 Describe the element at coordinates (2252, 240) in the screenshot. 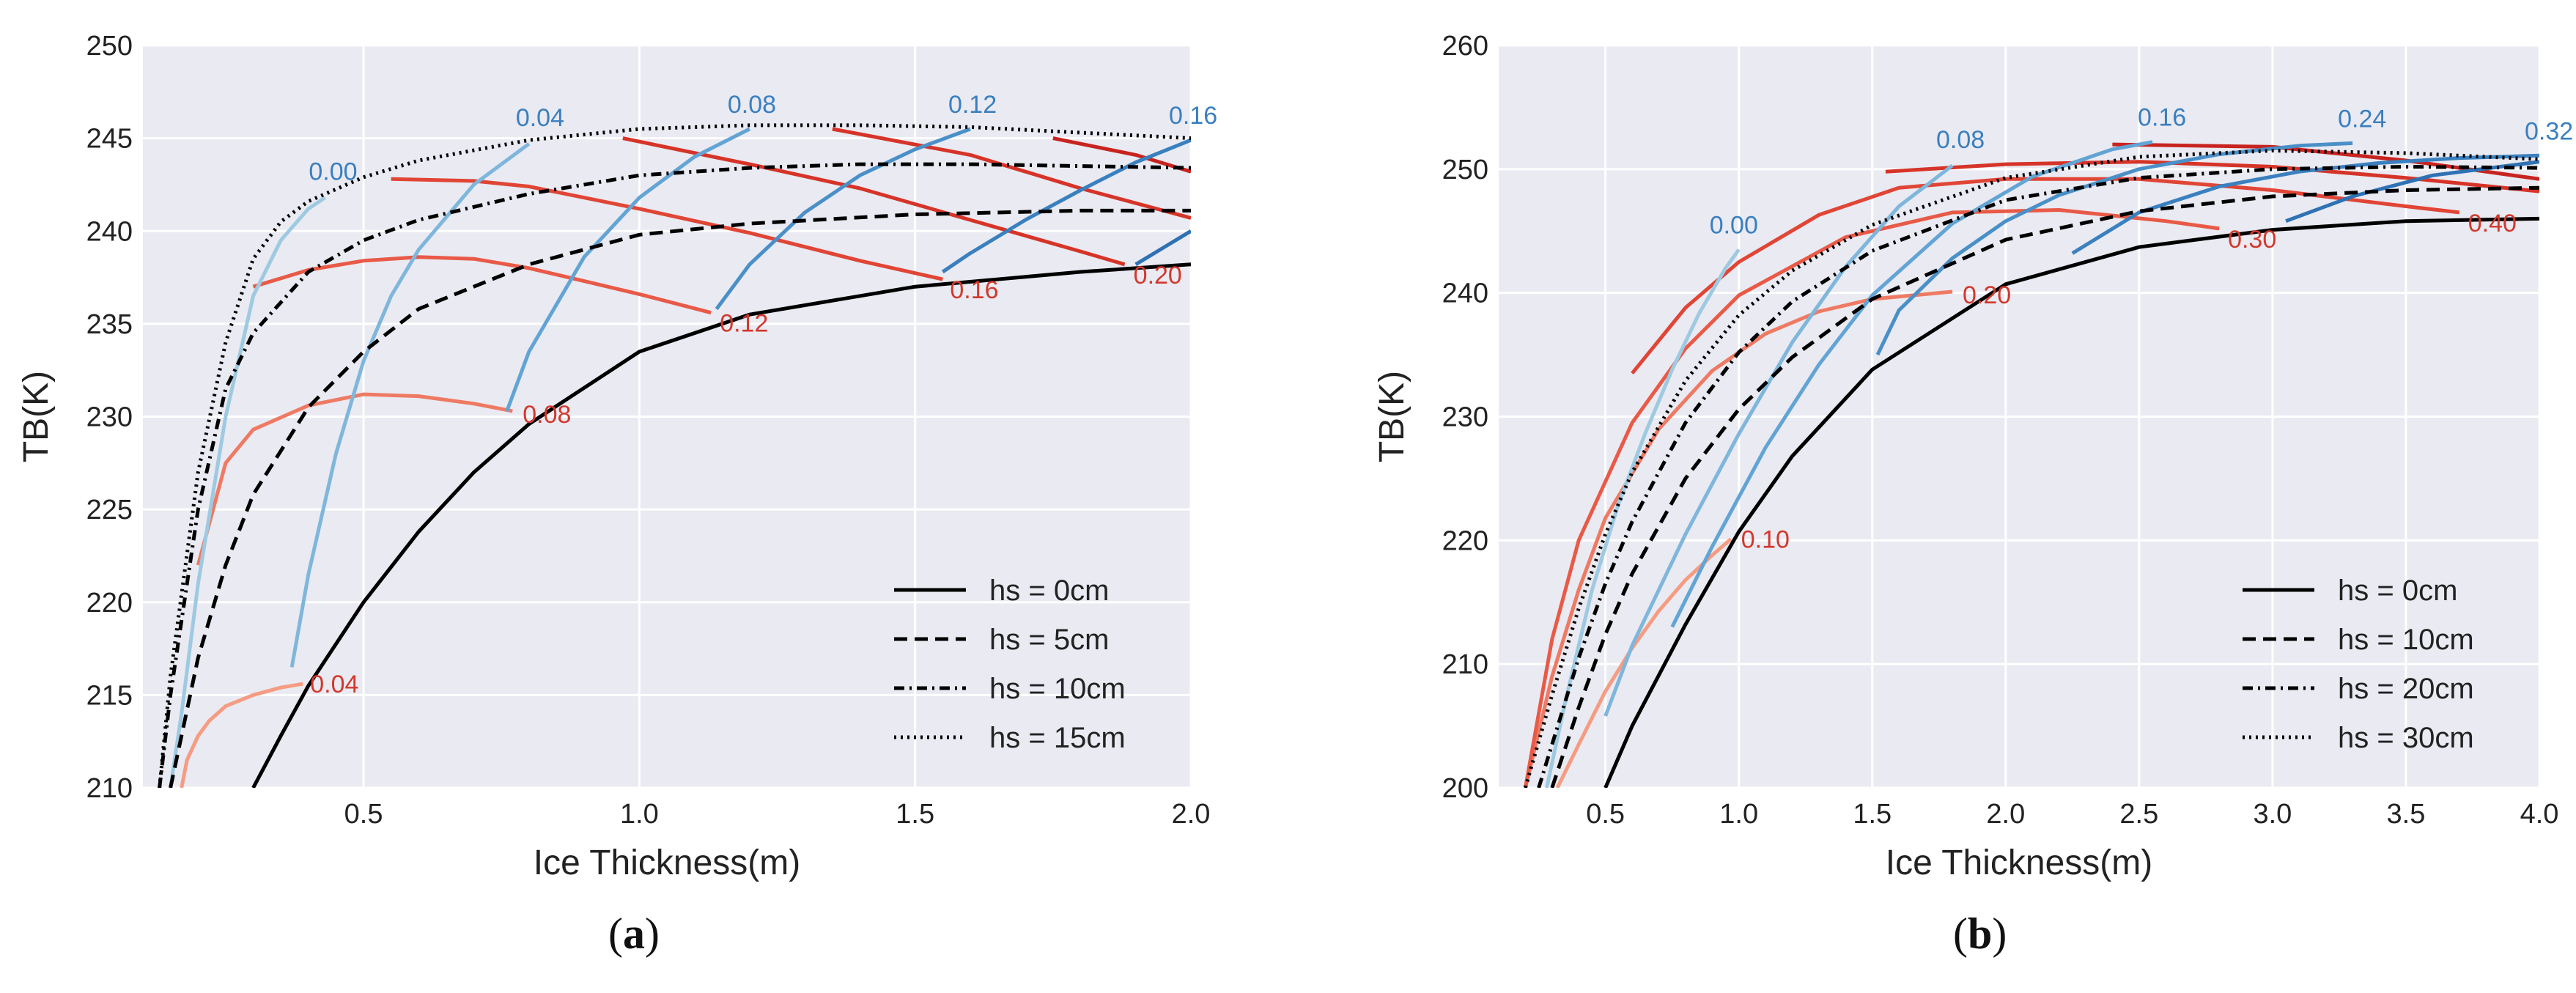

I see `snow-salinity-label: 0.30` at that location.